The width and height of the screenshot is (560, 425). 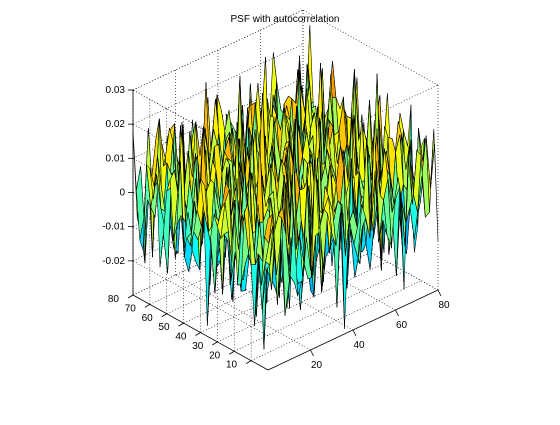 I want to click on y-tick-label: 50, so click(x=165, y=327).